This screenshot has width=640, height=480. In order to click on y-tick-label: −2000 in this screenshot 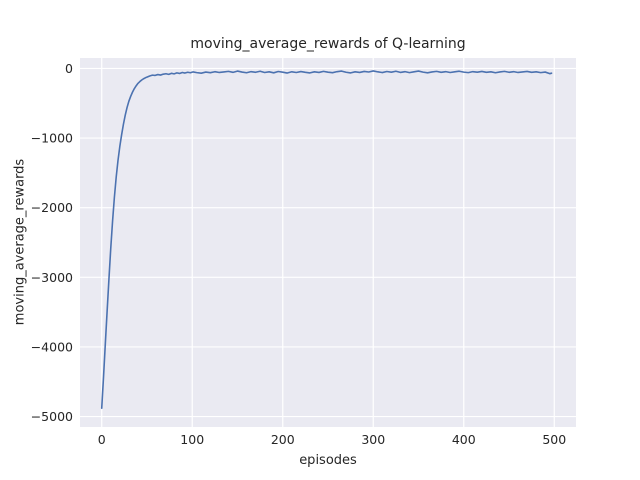, I will do `click(52, 207)`.